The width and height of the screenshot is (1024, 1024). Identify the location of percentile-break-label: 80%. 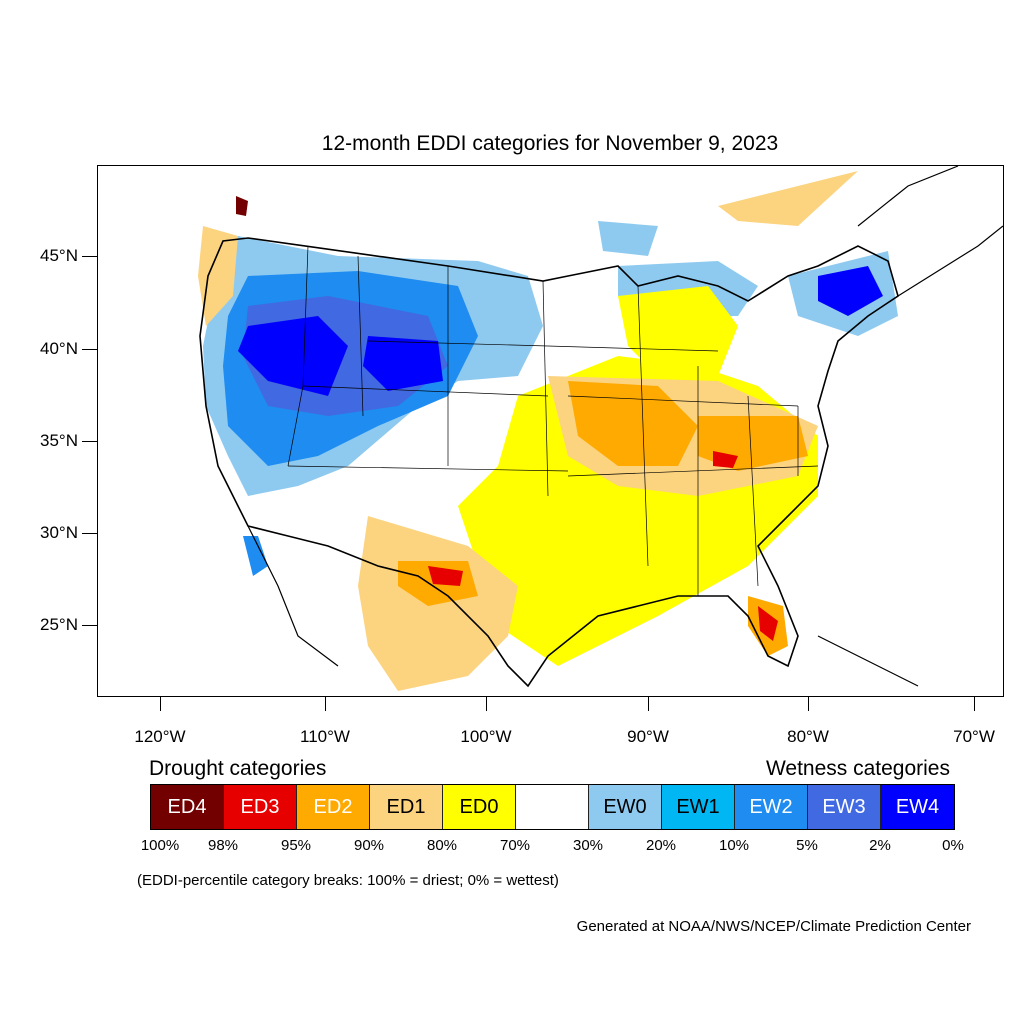
(442, 845).